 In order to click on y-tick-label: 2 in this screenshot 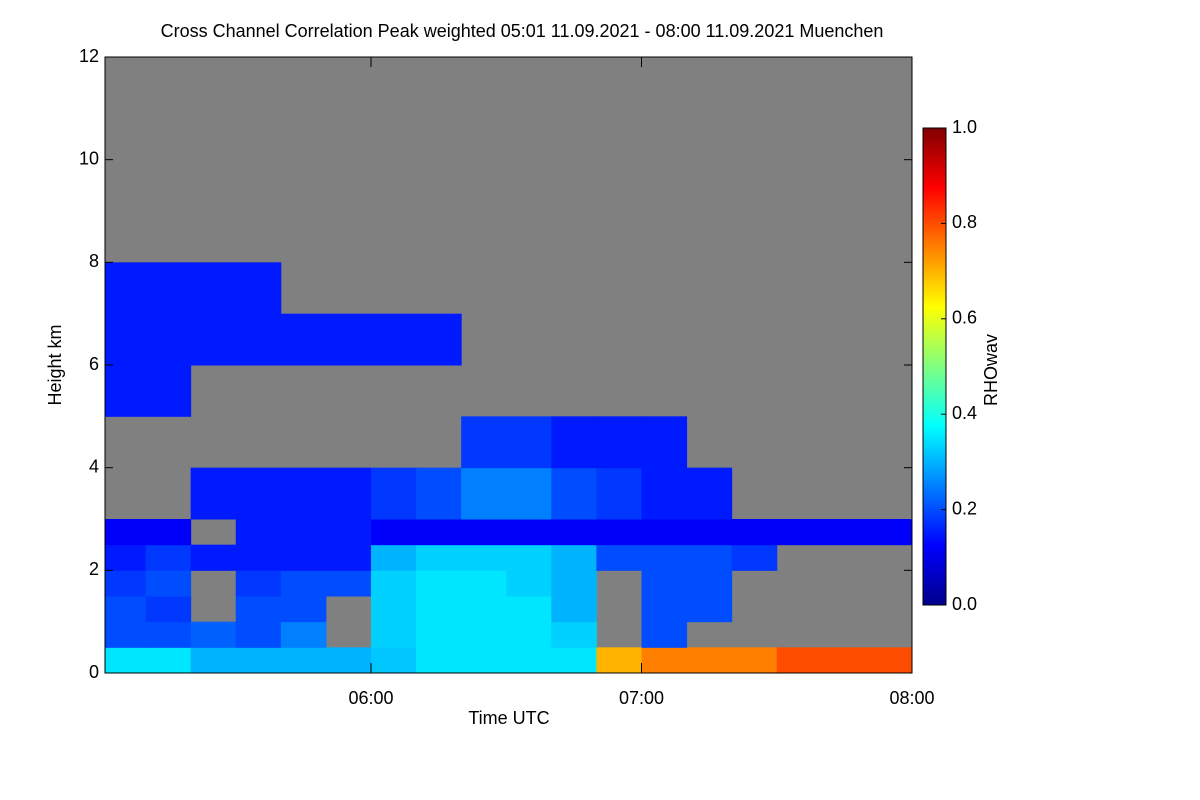, I will do `click(94, 569)`.